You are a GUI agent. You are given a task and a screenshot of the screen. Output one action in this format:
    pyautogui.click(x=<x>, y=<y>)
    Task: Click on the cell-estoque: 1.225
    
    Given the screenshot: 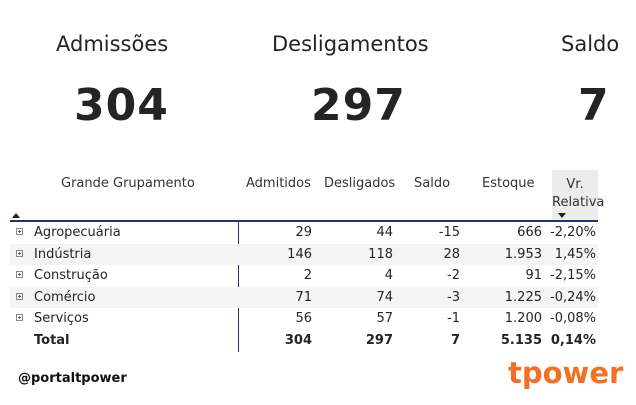 What is the action you would take?
    pyautogui.click(x=523, y=297)
    